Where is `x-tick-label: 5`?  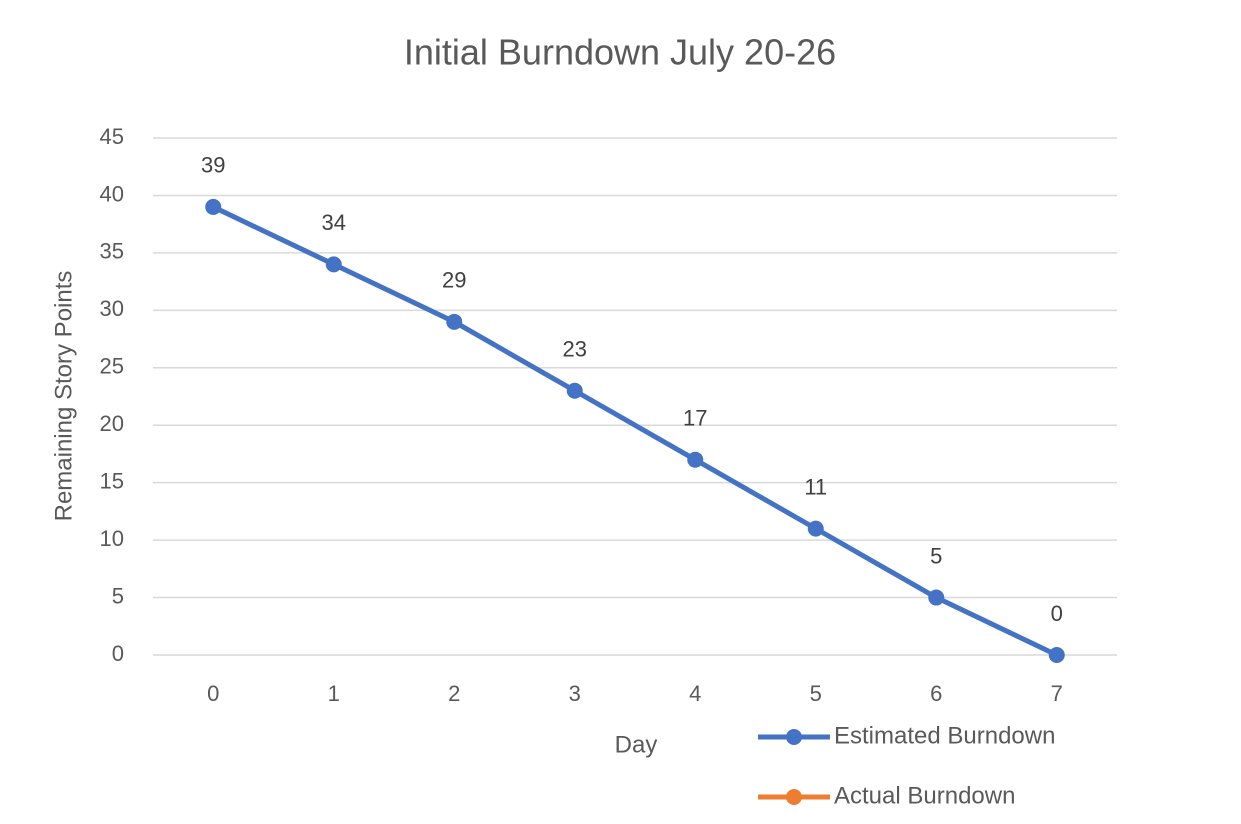 x-tick-label: 5 is located at coordinates (816, 693).